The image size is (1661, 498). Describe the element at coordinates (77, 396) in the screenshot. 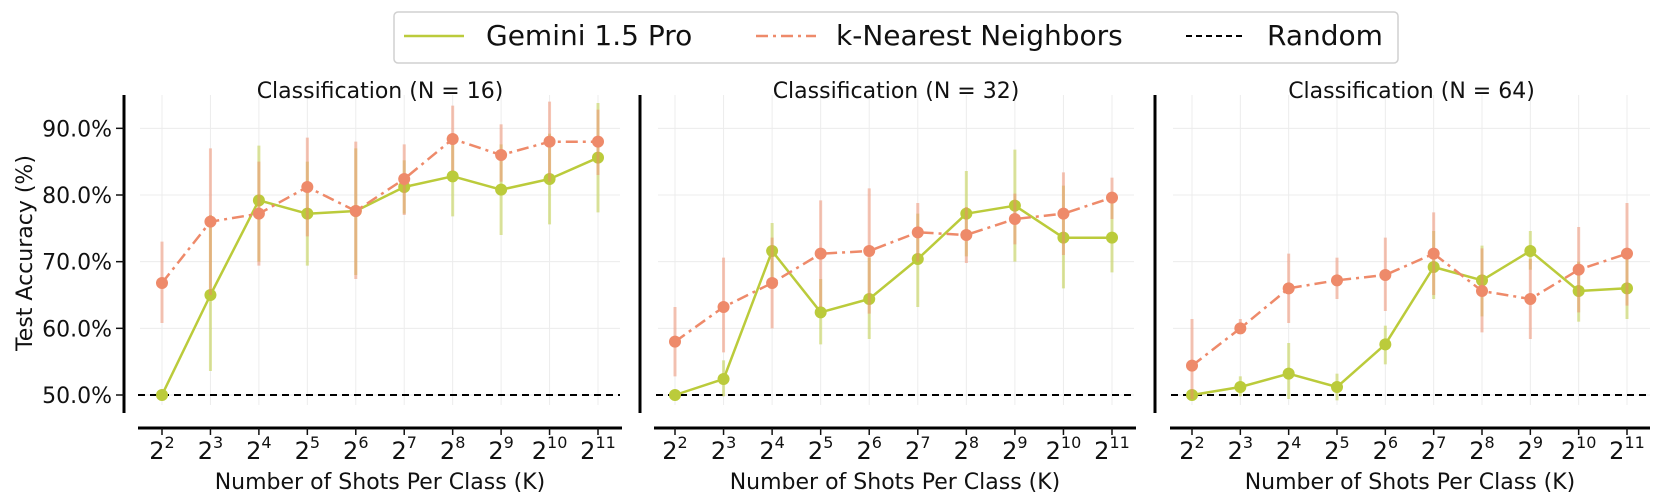

I see `y-tick-label: 50.0%` at that location.